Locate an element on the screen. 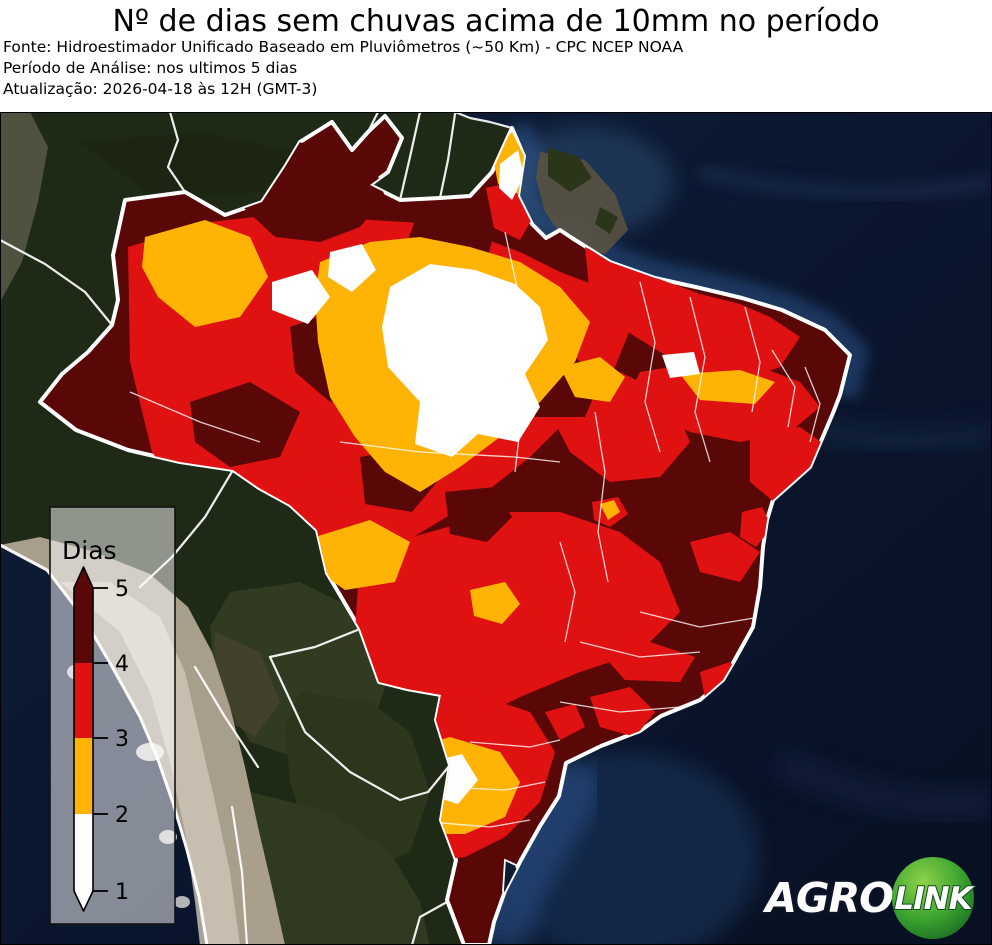 The width and height of the screenshot is (992, 945). agrolink-logo-globe is located at coordinates (933, 898).